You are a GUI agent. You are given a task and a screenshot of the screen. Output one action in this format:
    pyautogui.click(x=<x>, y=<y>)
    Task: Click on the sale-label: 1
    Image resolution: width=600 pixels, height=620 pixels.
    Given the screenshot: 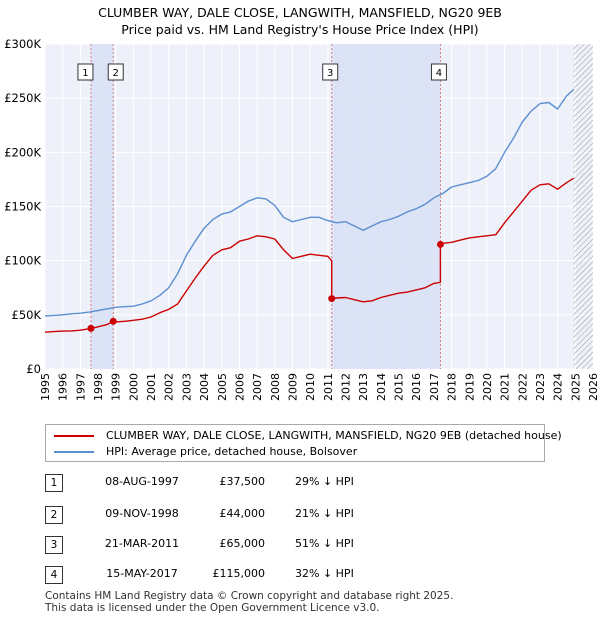 What is the action you would take?
    pyautogui.click(x=85, y=72)
    